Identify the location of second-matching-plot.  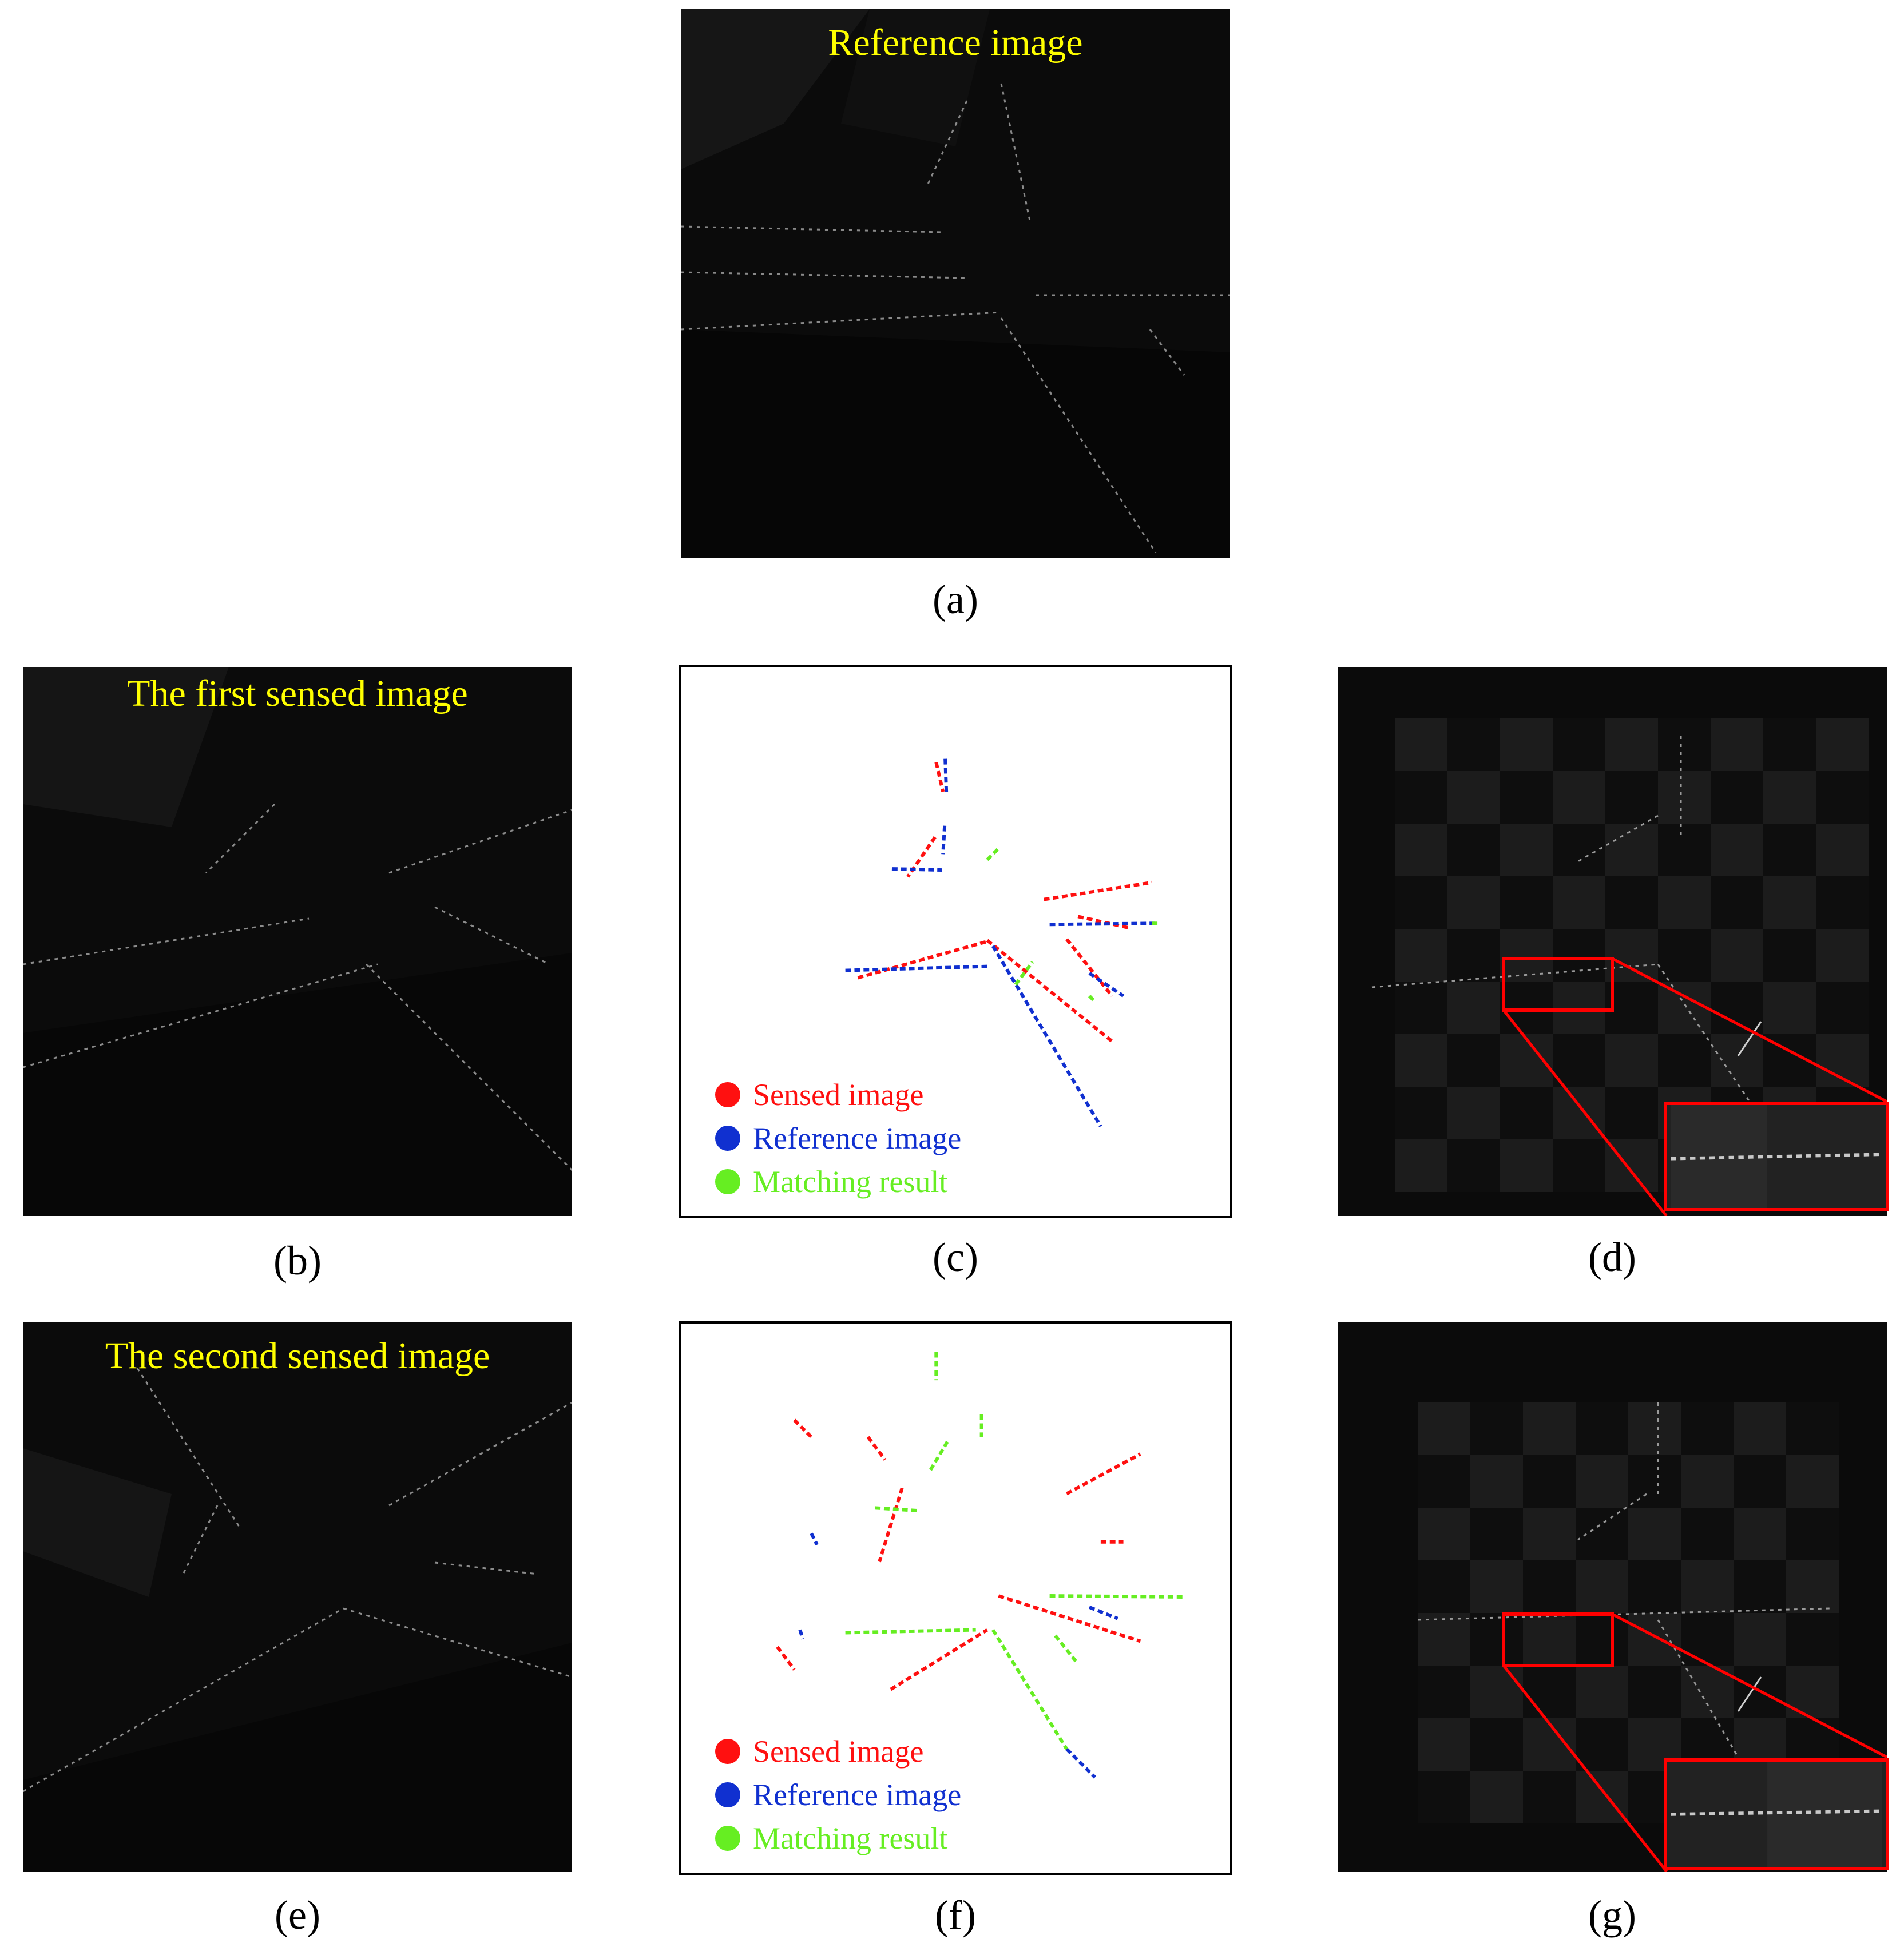
(981, 1565).